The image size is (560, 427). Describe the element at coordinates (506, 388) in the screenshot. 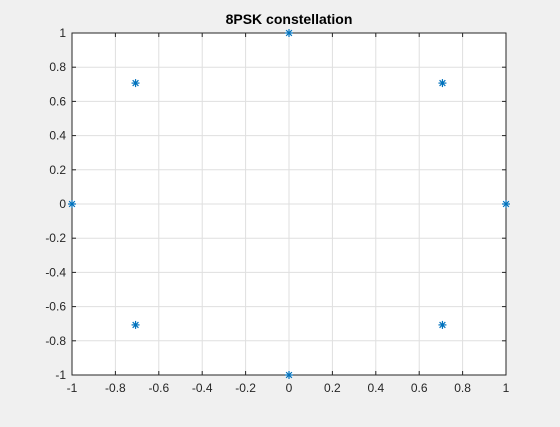

I see `x-tick-label: 1` at that location.